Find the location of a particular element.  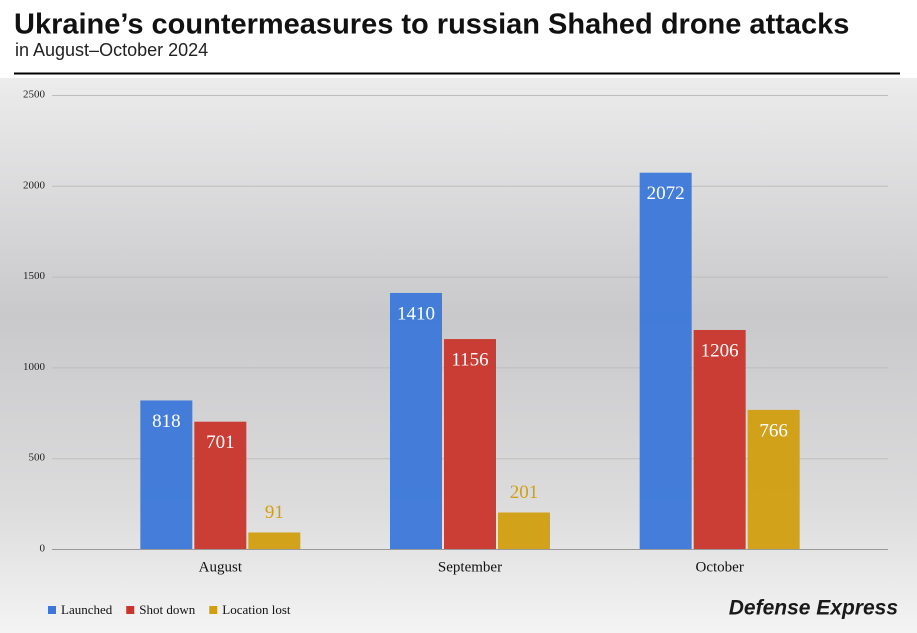

legend-label: Launched is located at coordinates (87, 609).